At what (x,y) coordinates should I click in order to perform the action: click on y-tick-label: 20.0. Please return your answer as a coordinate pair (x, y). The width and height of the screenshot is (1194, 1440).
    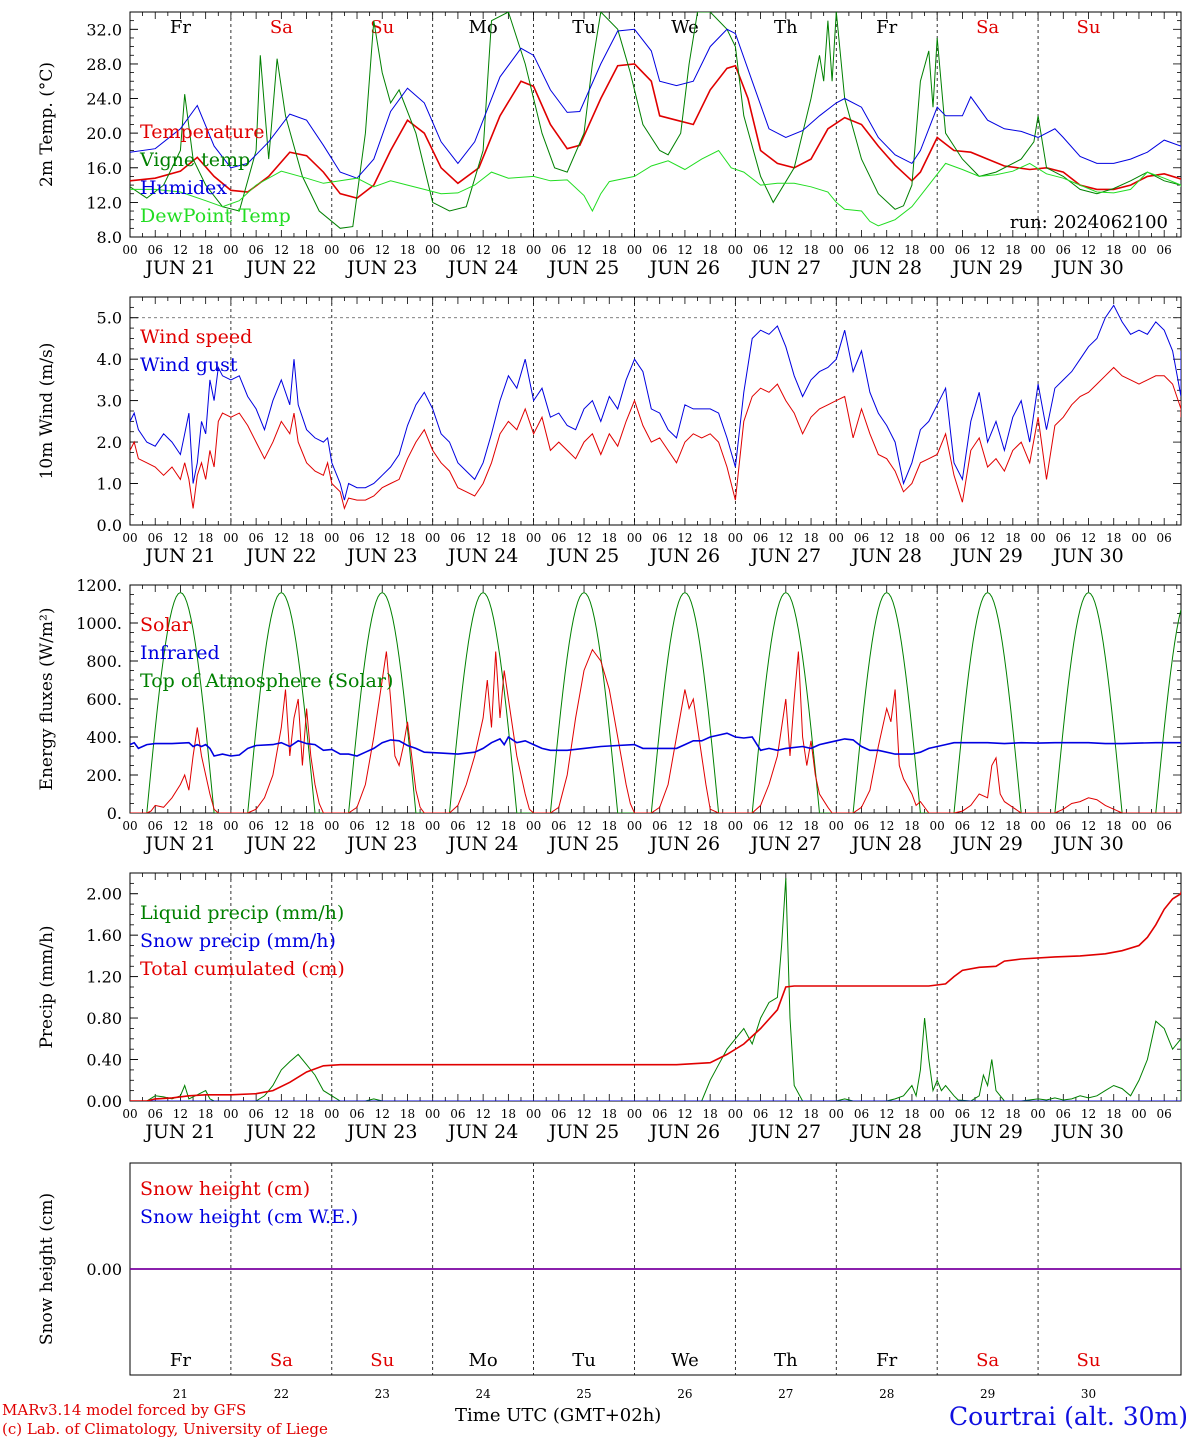
    Looking at the image, I should click on (104, 133).